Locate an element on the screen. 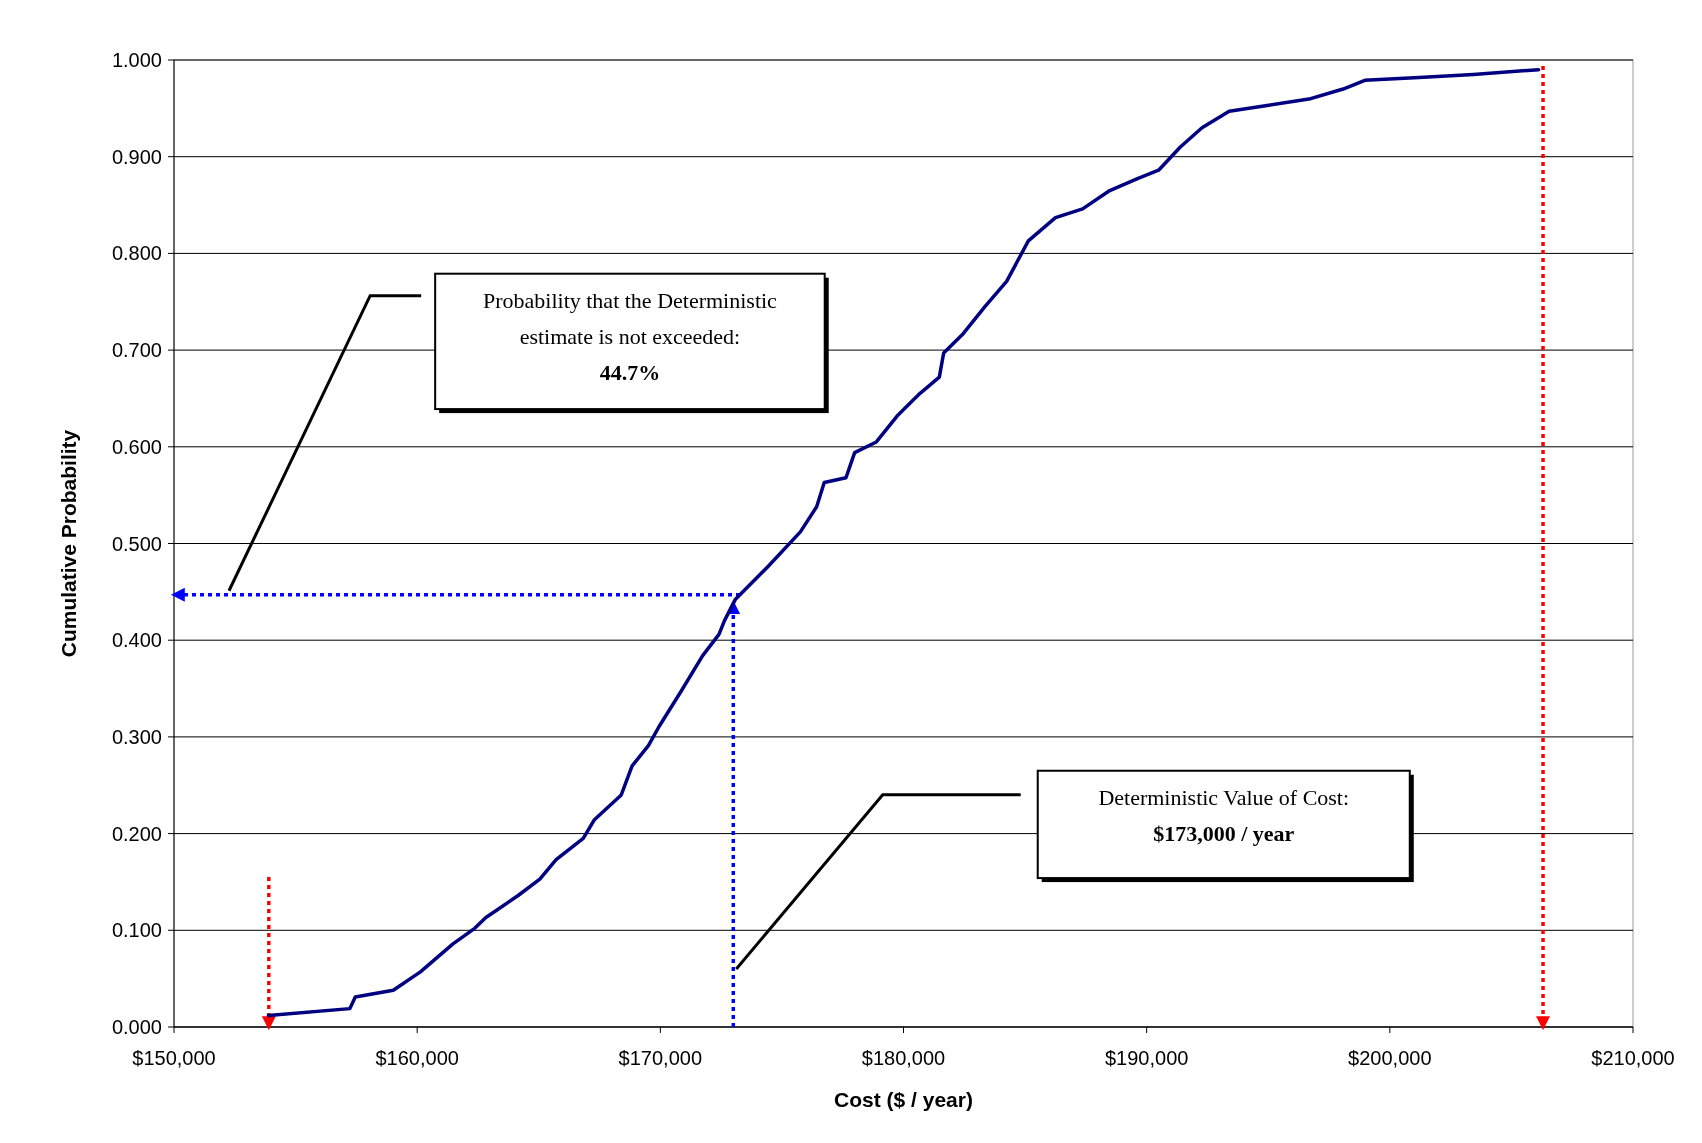  x-tick-label: $160,000 is located at coordinates (417, 1058).